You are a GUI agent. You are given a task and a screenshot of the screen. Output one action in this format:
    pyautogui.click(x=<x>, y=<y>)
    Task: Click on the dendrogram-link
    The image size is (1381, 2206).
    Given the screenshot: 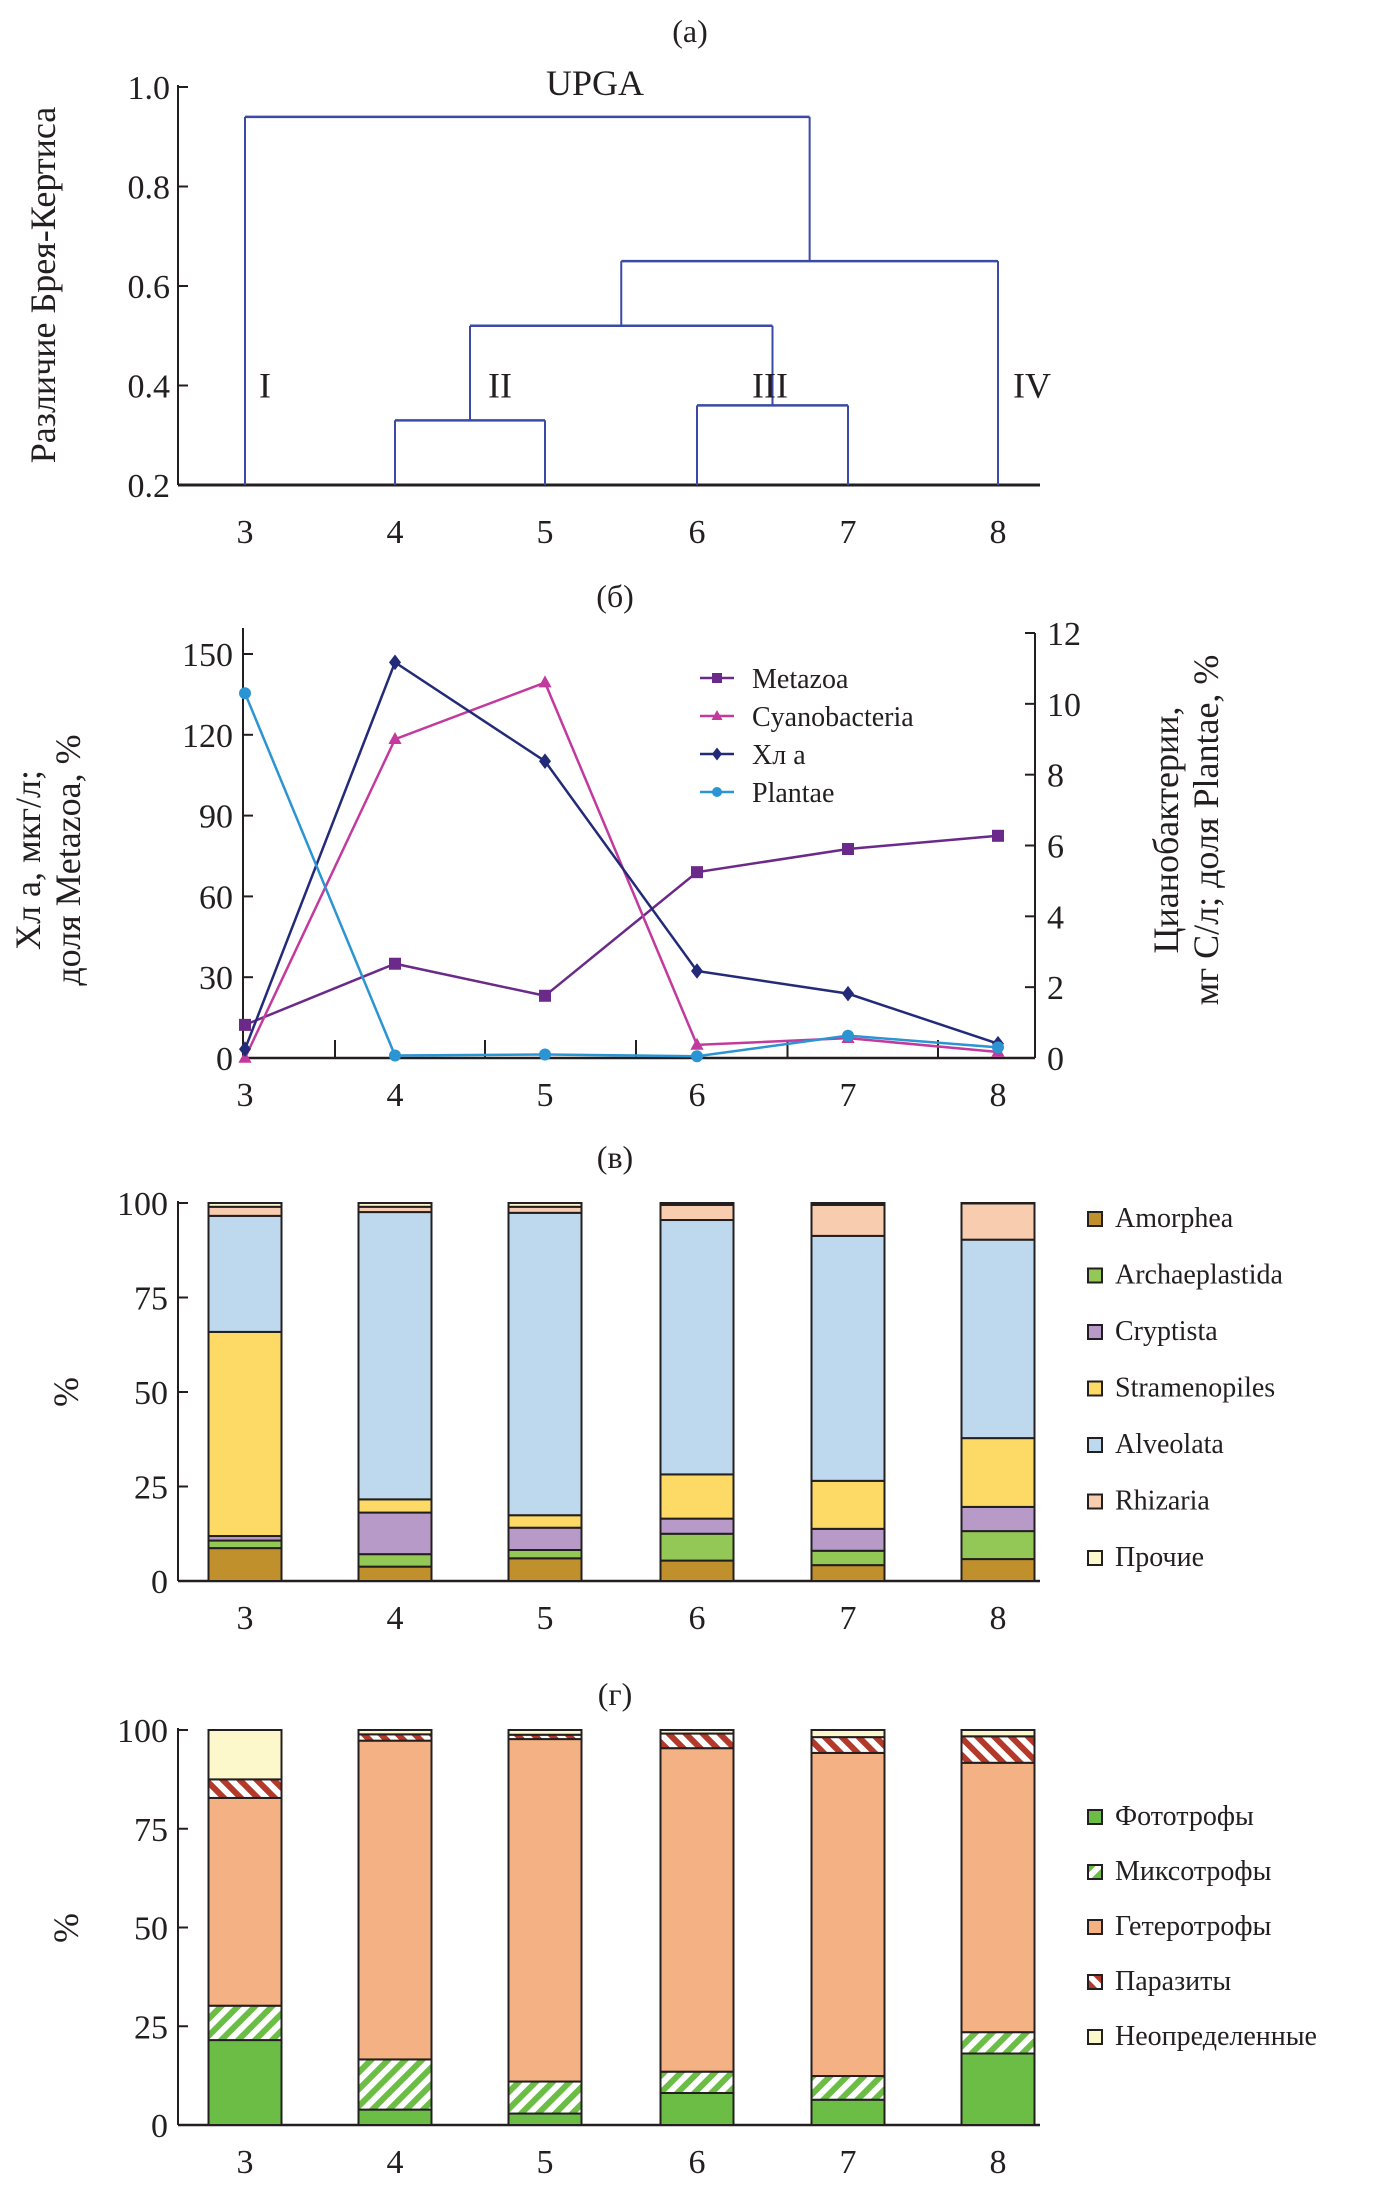 What is the action you would take?
    pyautogui.click(x=527, y=300)
    